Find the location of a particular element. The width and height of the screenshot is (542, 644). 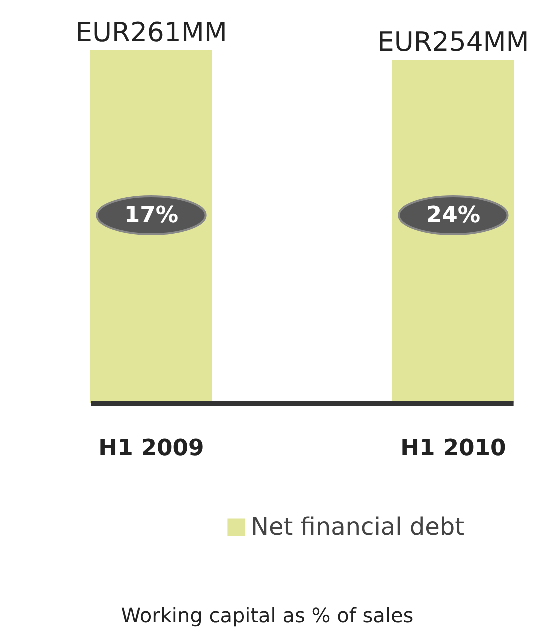

annotation: 24% is located at coordinates (453, 215).